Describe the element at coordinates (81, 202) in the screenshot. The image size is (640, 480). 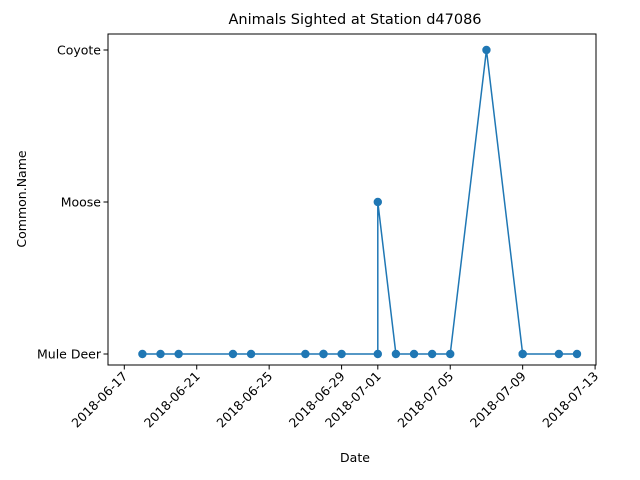
I see `y-tick-label: Moose` at that location.